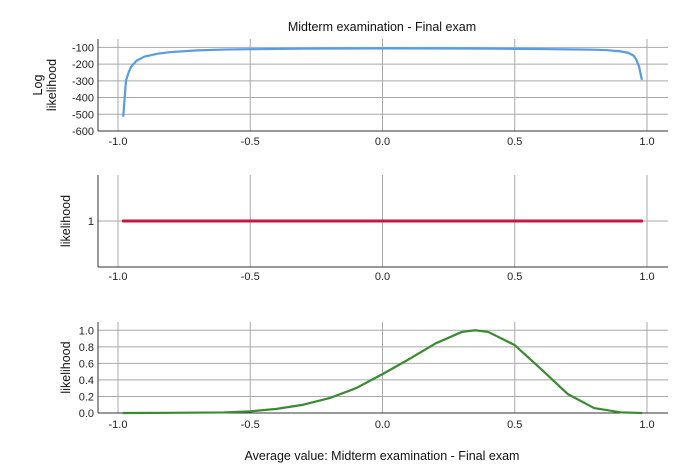 This screenshot has height=474, width=700. What do you see at coordinates (91, 222) in the screenshot?
I see `y-tick-label: 1` at bounding box center [91, 222].